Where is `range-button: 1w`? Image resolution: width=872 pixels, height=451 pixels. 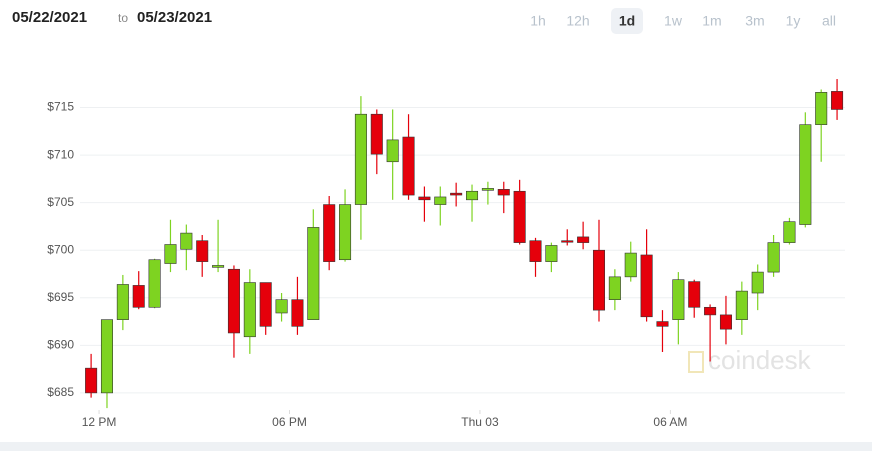
range-button: 1w is located at coordinates (673, 21).